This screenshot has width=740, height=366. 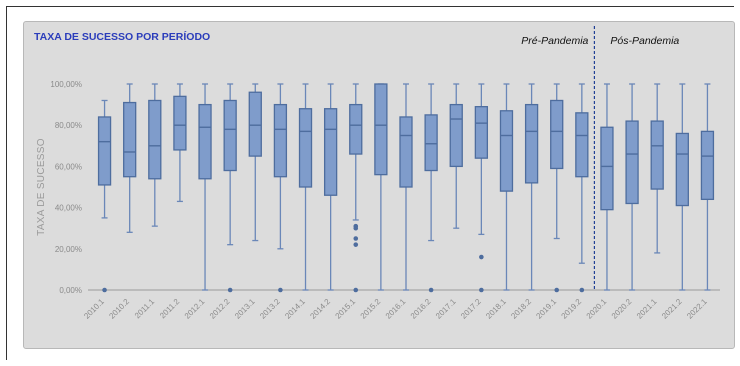 I want to click on x-tick-label: 2011.1, so click(x=145, y=309).